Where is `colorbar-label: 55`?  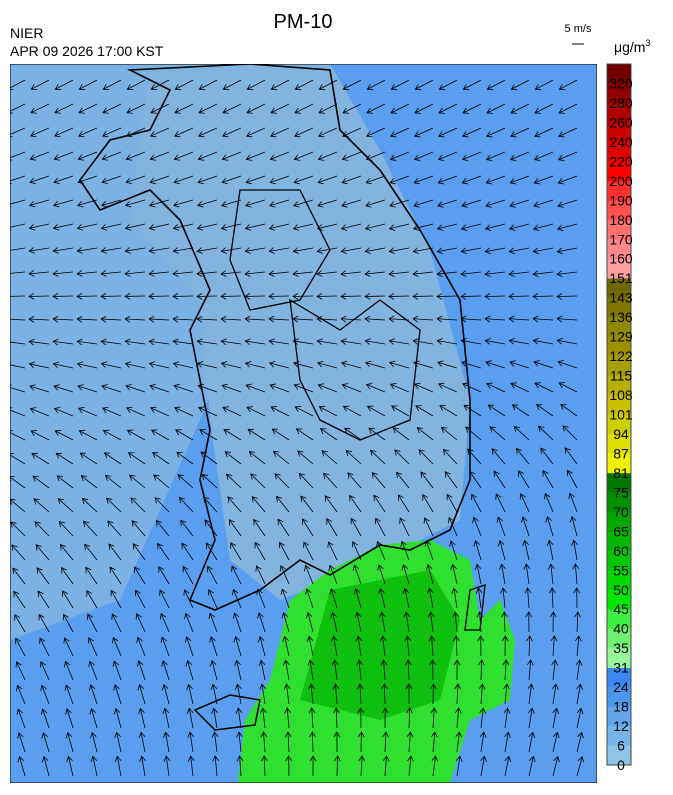
colorbar-label: 55 is located at coordinates (621, 570).